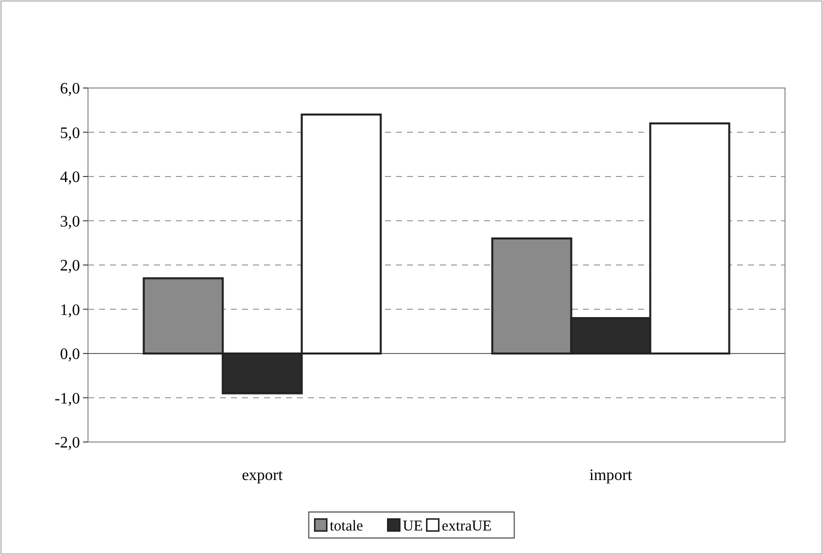 The image size is (823, 555). What do you see at coordinates (67, 399) in the screenshot?
I see `y-tick-label: -1,0` at bounding box center [67, 399].